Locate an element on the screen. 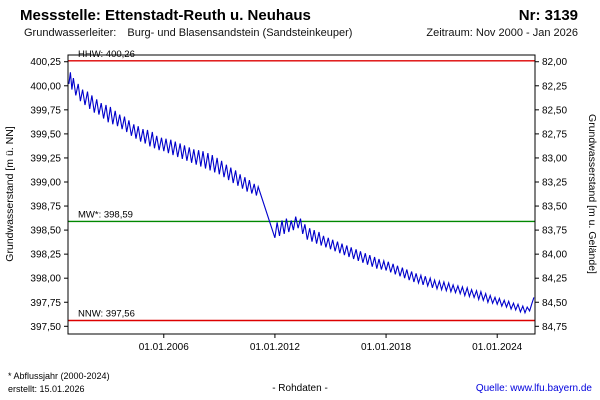  y-axis-title-right: Grundwasserstand [m u. Gelände] is located at coordinates (592, 194).